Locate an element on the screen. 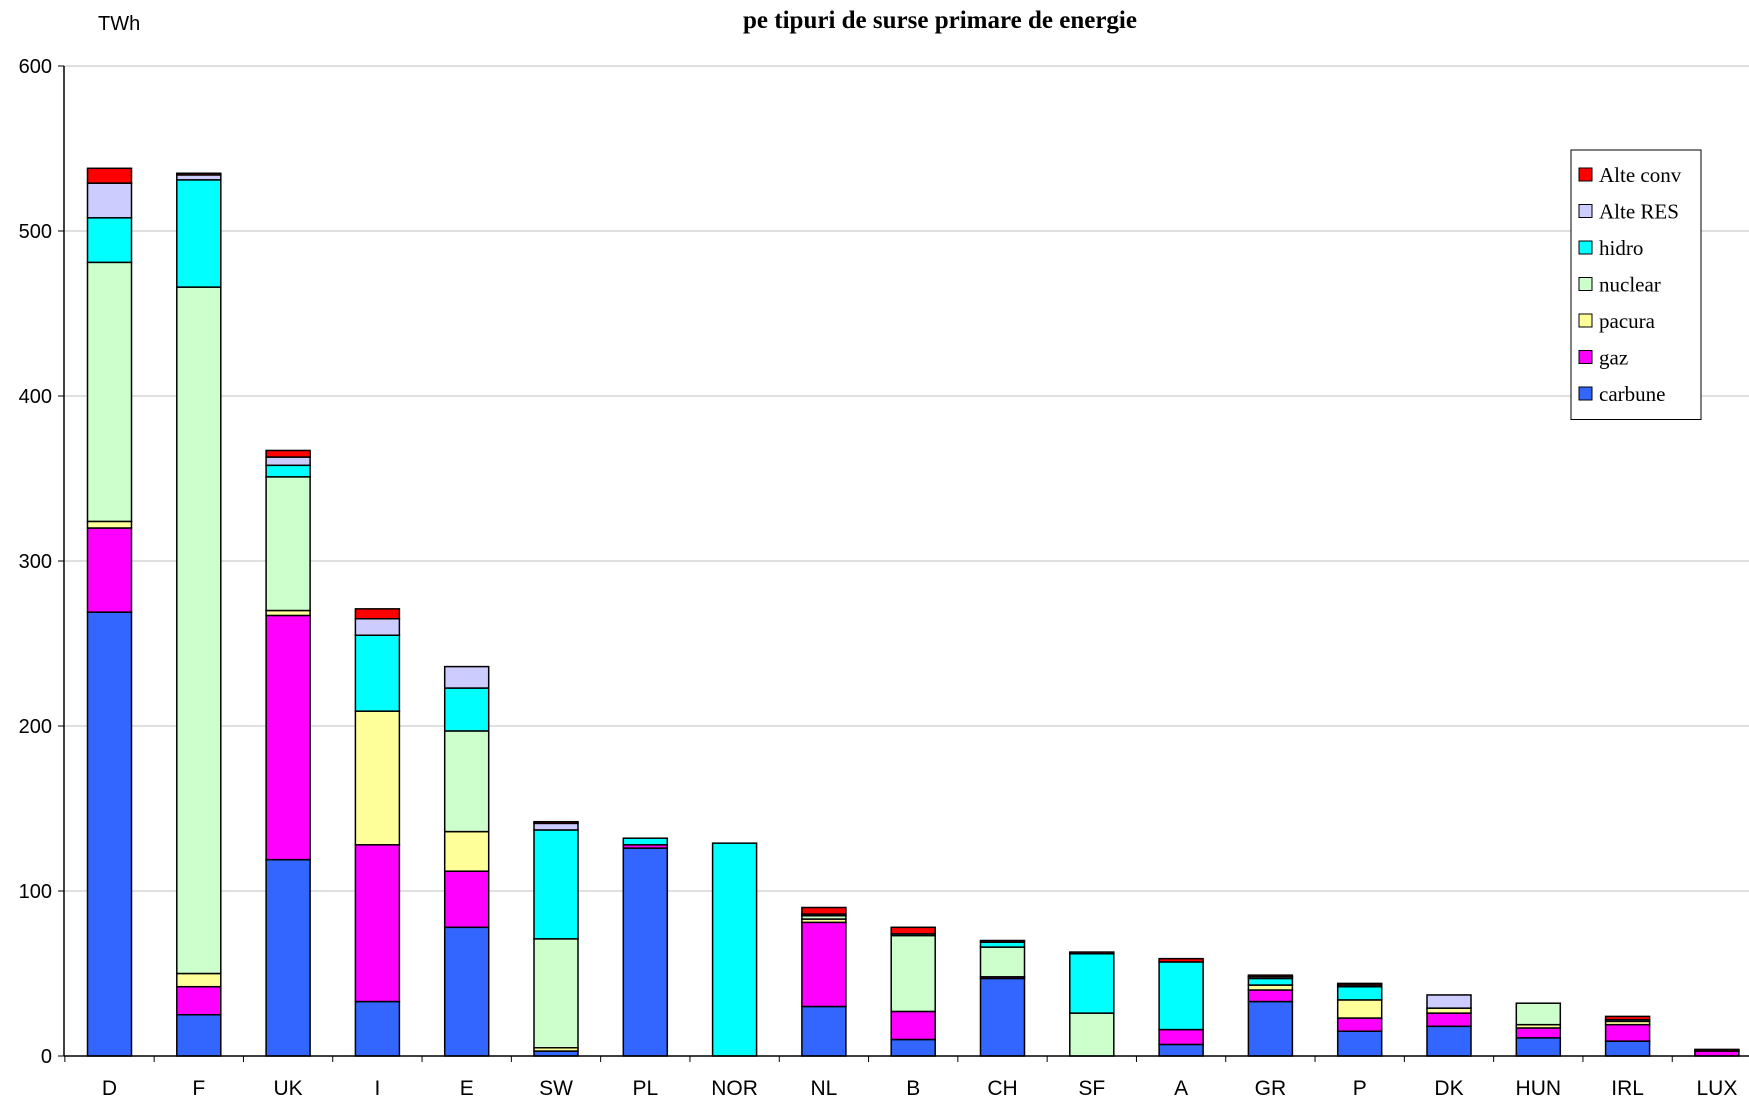 The width and height of the screenshot is (1749, 1099). x-tick-label: P is located at coordinates (1360, 1088).